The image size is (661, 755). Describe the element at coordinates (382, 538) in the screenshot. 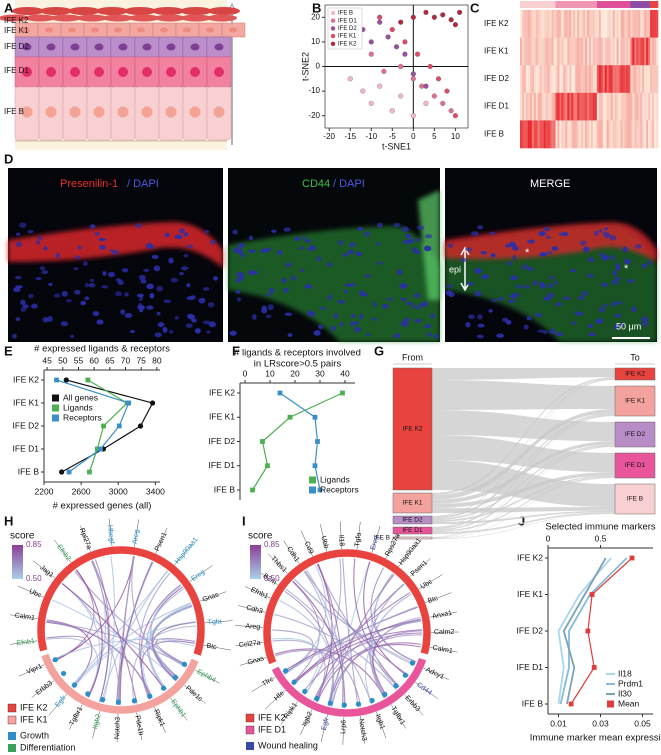

I see `sankey-node-label: IFE B` at that location.